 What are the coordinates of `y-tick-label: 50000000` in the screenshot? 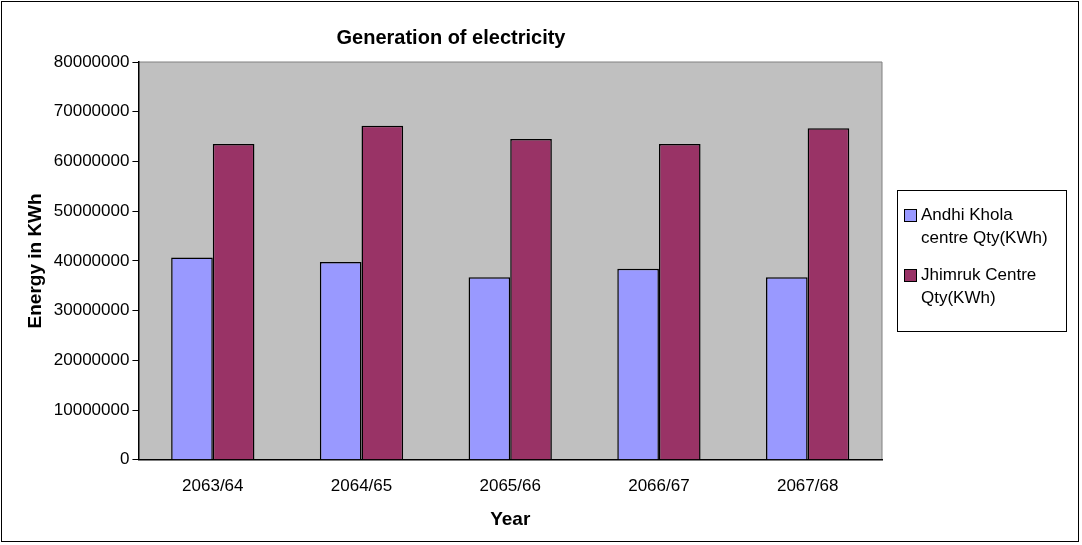 It's located at (91, 210).